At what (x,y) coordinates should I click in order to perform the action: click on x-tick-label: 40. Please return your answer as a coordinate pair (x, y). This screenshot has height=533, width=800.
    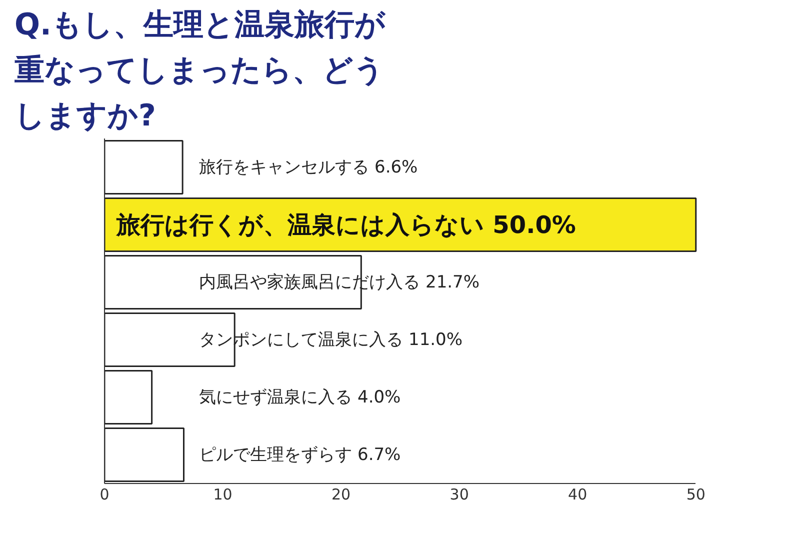
    Looking at the image, I should click on (578, 495).